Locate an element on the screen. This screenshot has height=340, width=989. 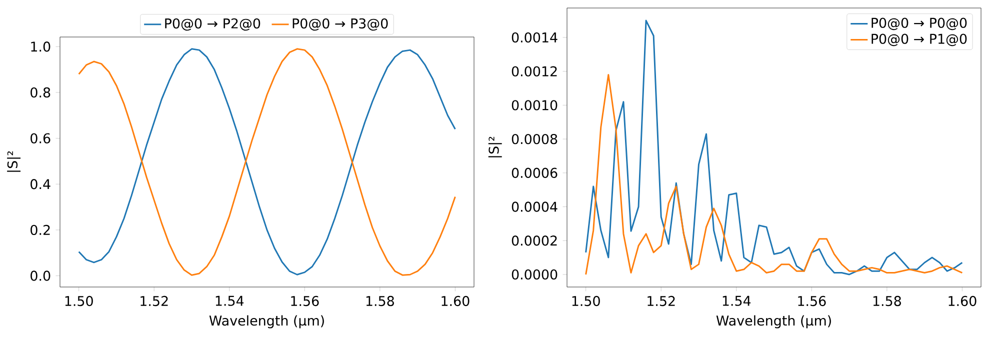
y-tick-label: 0.0000 is located at coordinates (535, 274).